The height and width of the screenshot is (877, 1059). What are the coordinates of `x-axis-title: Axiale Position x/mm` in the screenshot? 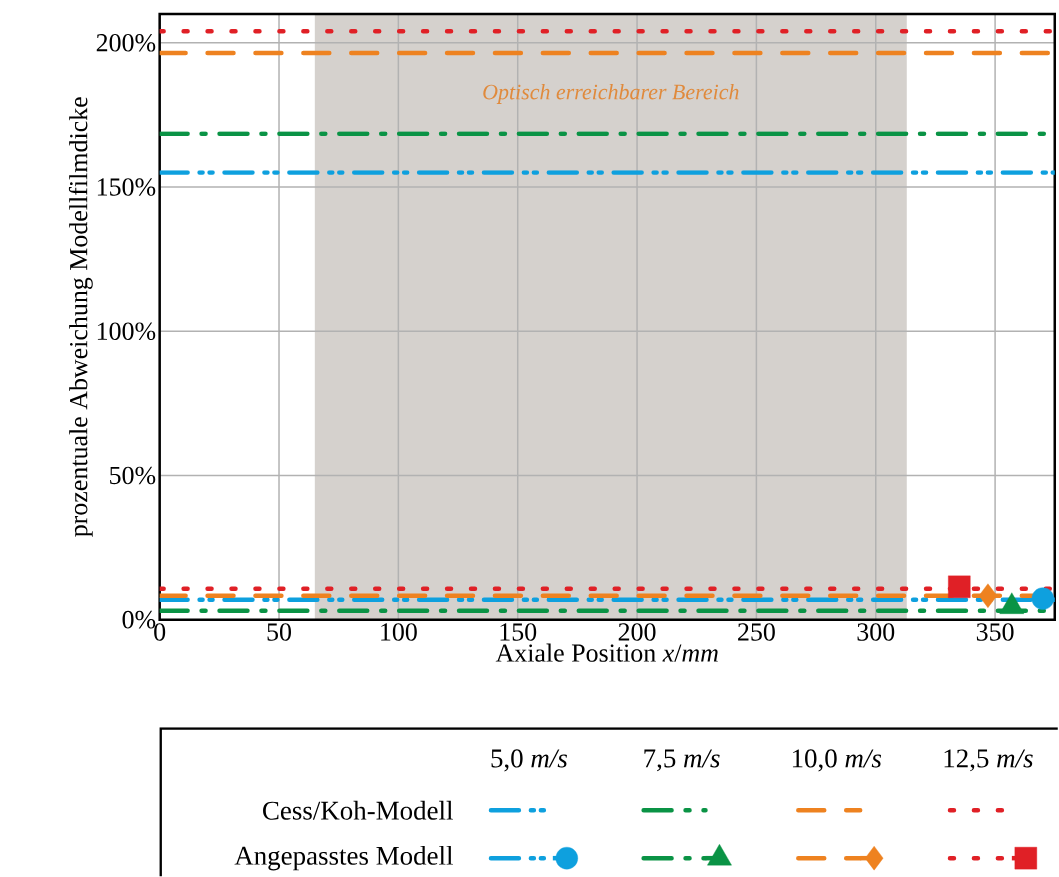 It's located at (606, 652).